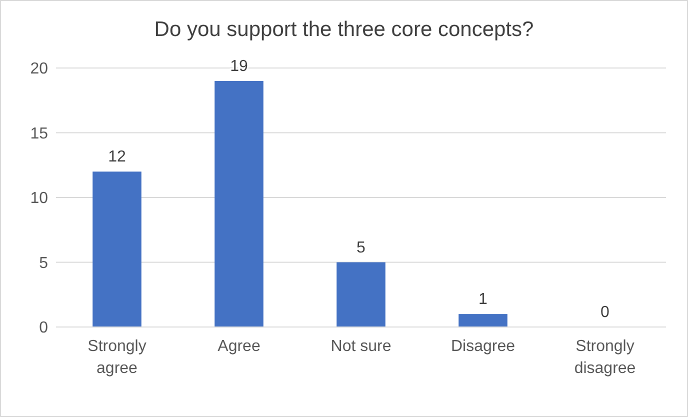  Describe the element at coordinates (43, 328) in the screenshot. I see `y-tick-label: 0` at that location.